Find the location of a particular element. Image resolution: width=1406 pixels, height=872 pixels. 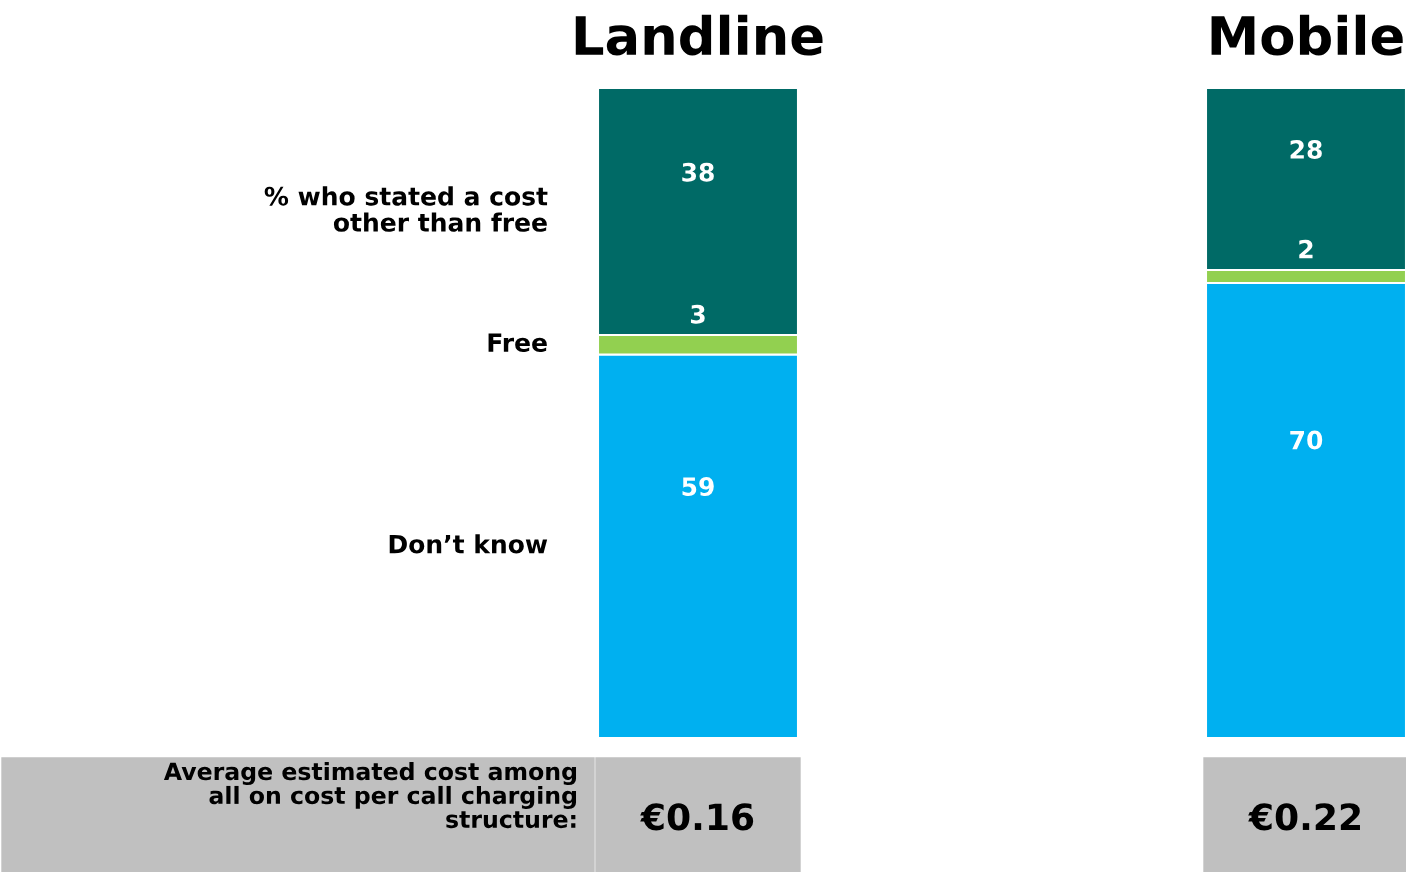

text: Don’t know is located at coordinates (468, 544).